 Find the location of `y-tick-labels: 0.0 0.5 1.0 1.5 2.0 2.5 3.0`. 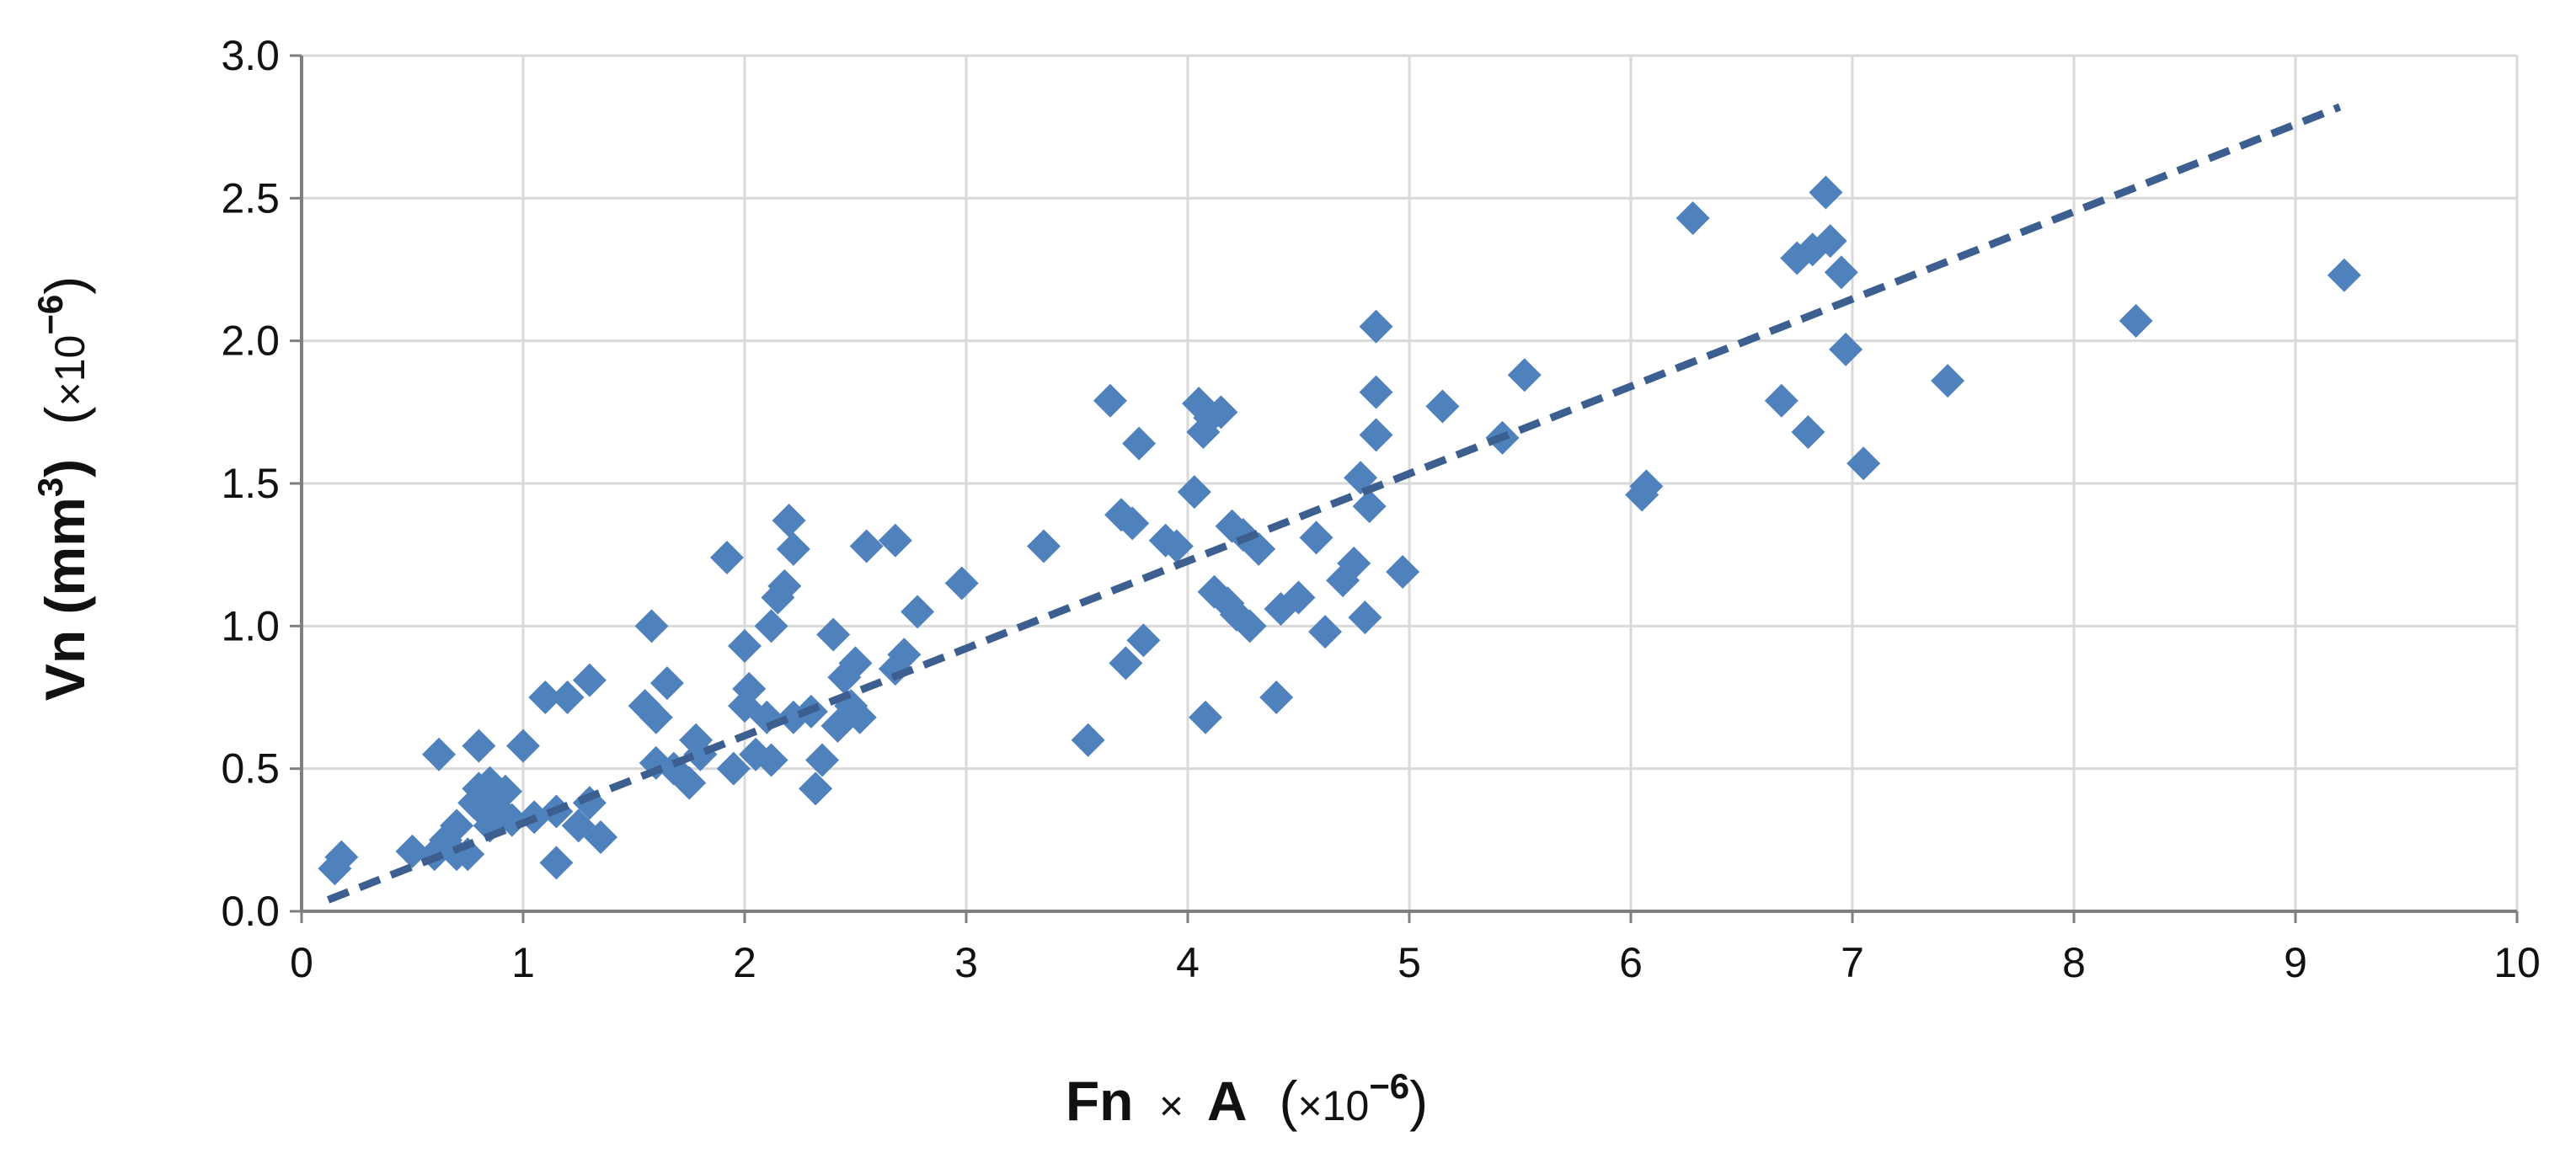

y-tick-labels: 0.0 0.5 1.0 1.5 2.0 2.5 3.0 is located at coordinates (250, 483).